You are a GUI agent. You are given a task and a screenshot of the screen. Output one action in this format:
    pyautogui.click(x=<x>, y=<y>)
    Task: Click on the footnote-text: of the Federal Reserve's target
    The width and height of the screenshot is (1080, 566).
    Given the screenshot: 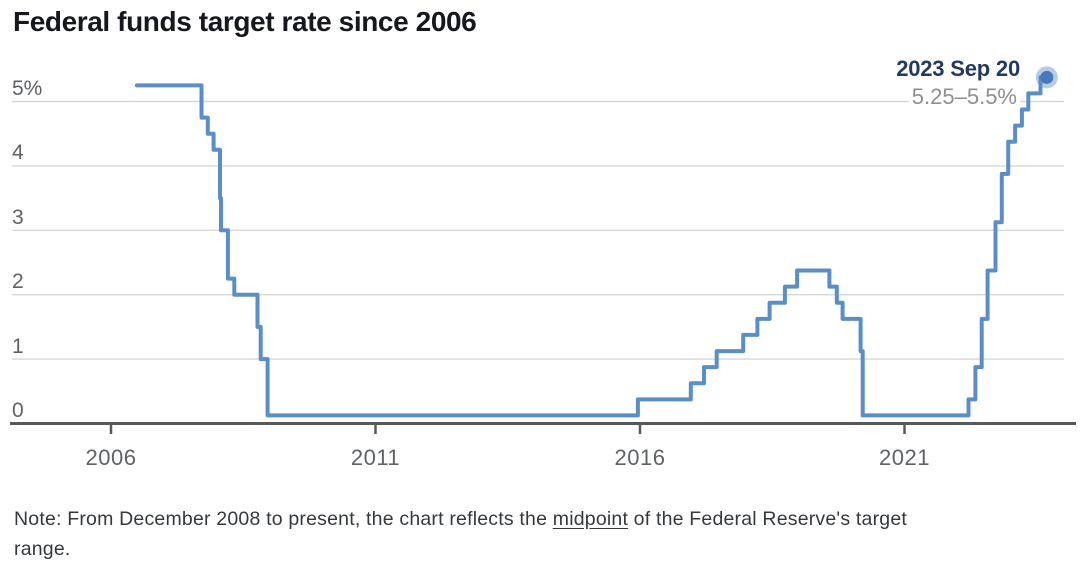 What is the action you would take?
    pyautogui.click(x=767, y=519)
    